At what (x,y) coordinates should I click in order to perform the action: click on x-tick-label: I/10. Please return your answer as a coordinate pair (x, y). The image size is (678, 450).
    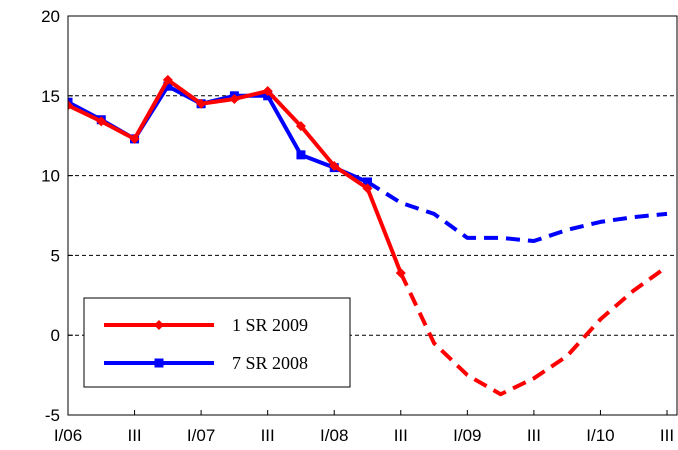
    Looking at the image, I should click on (600, 435).